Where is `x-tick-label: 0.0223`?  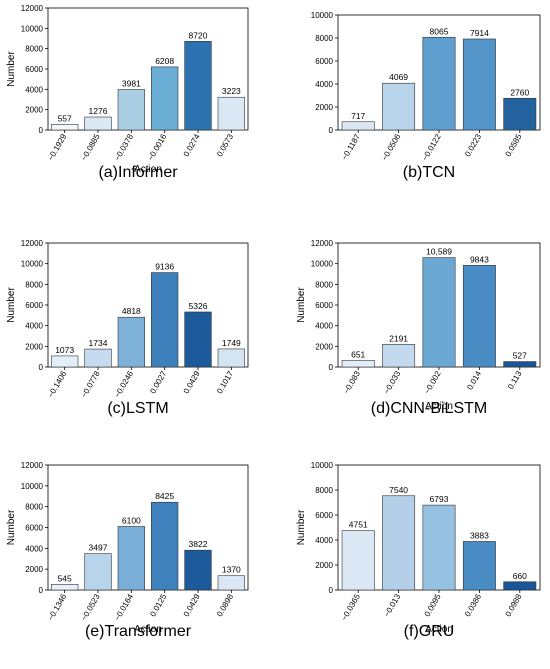
x-tick-label: 0.0223 is located at coordinates (473, 145).